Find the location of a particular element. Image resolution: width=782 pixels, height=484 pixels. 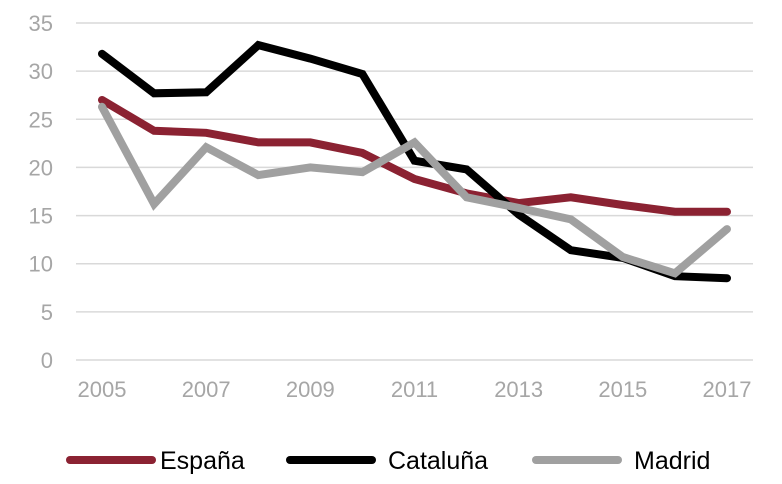

x-tick-label: 2009 is located at coordinates (310, 389).